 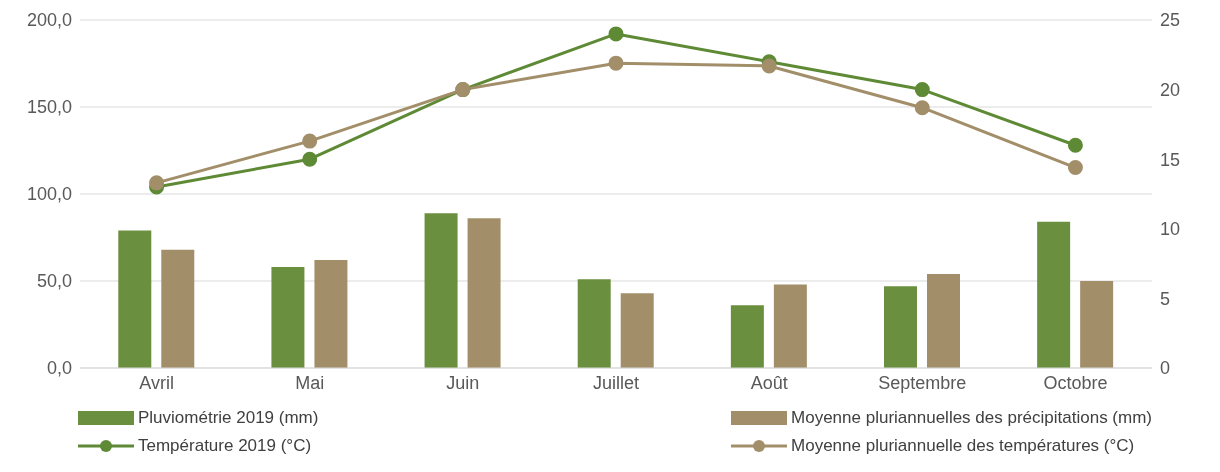 I want to click on y-tick-label: 50,0, so click(x=54, y=281).